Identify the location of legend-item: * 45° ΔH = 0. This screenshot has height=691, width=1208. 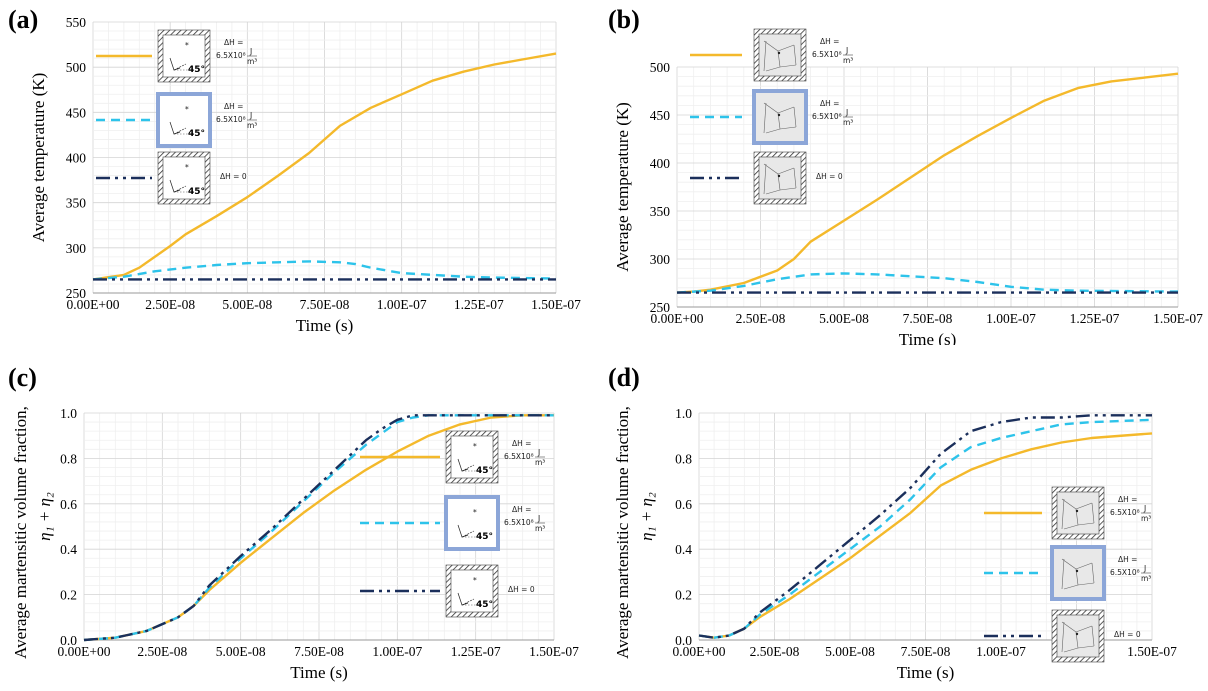
(171, 178).